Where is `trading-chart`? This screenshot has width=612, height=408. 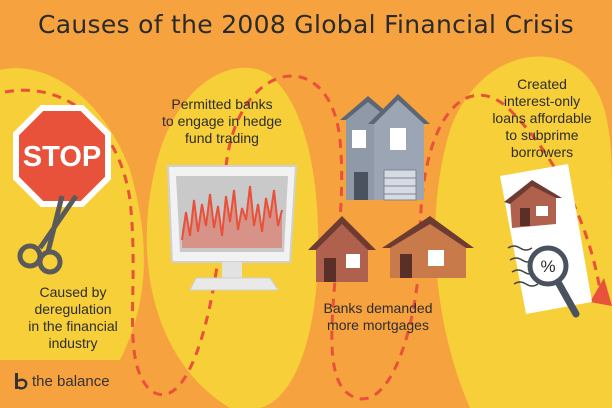 trading-chart is located at coordinates (232, 213).